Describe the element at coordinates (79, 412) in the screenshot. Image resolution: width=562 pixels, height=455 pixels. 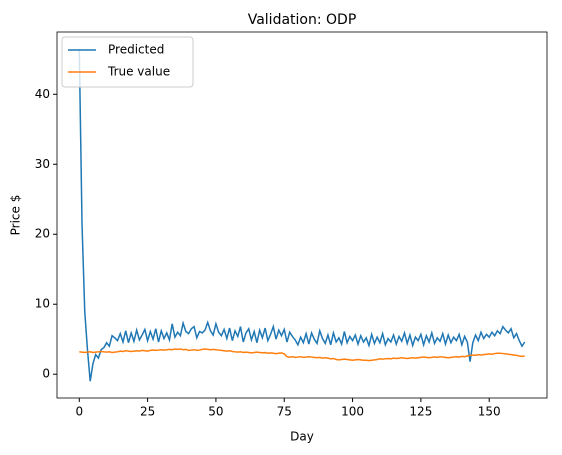
I see `x-tick-label: 0` at that location.